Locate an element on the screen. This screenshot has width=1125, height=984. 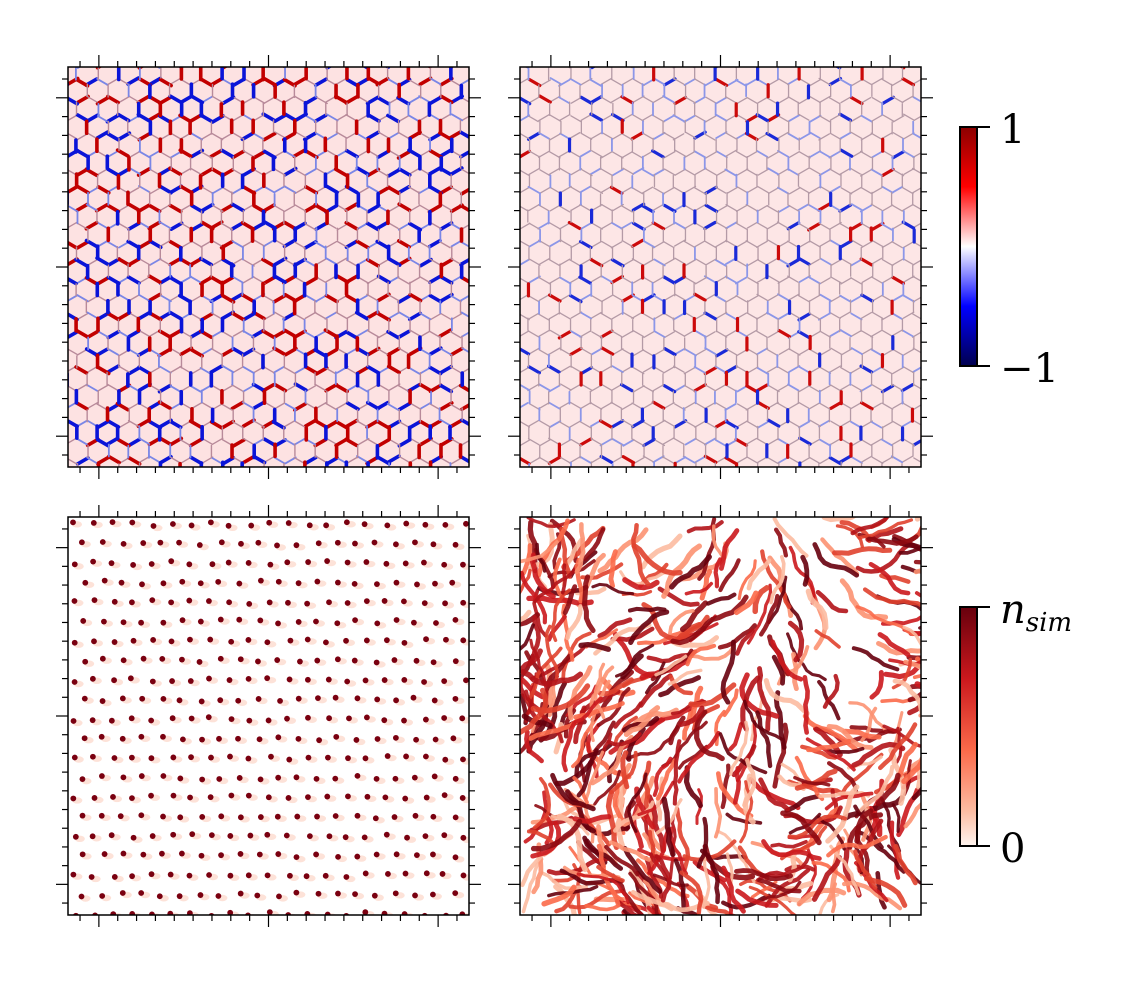
colorbar-bottom-max-label-sub: sim is located at coordinates (1049, 623).